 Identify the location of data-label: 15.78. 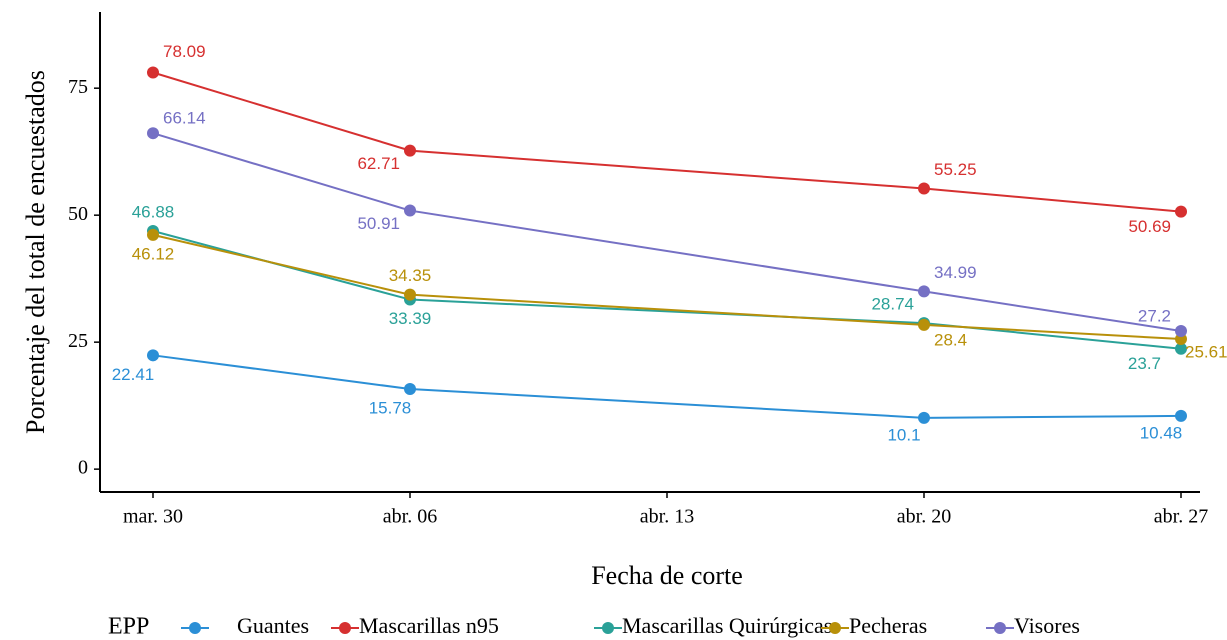
(390, 407).